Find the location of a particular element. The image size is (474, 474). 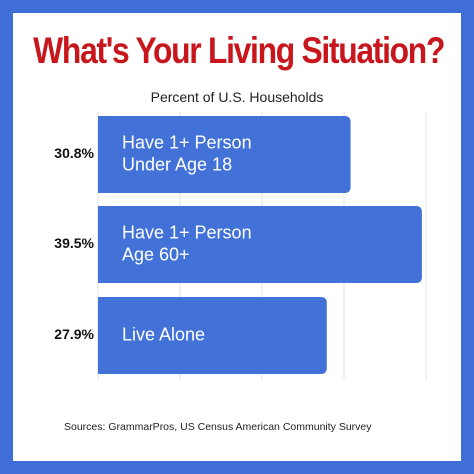

value-label-0: 30.8% is located at coordinates (74, 153).